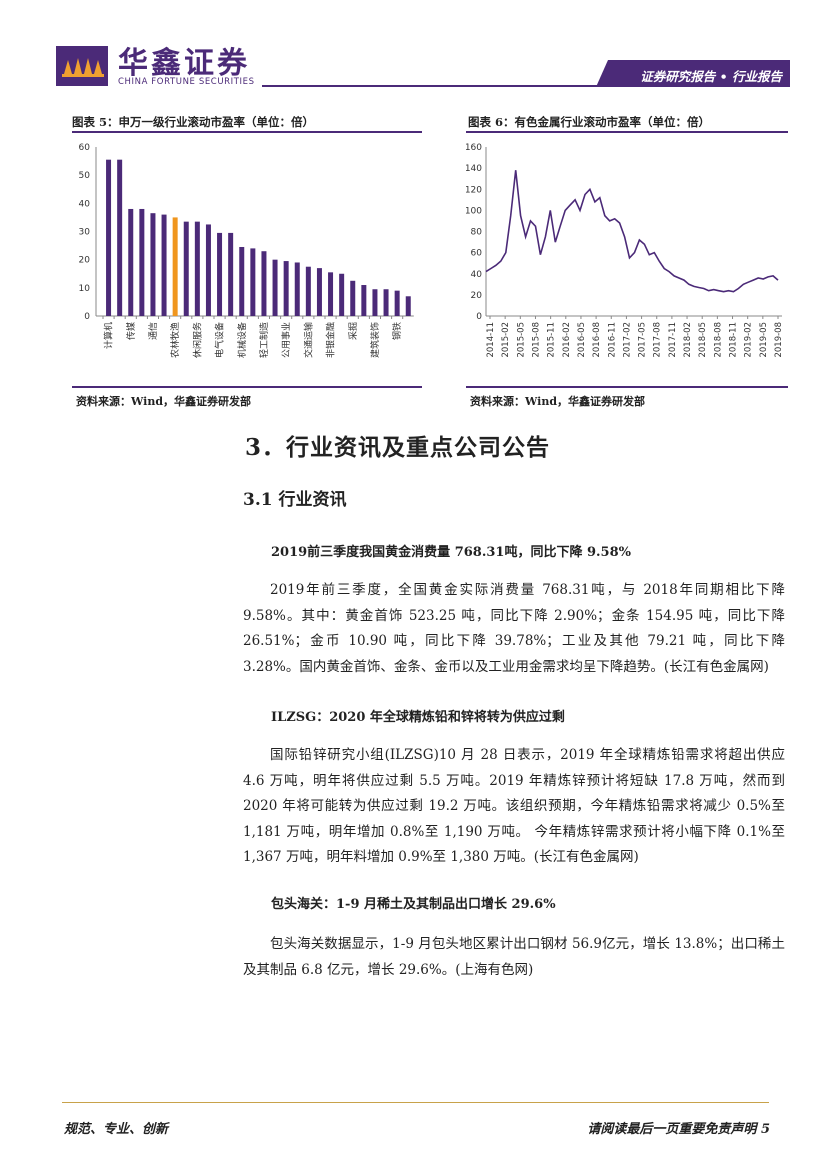 The width and height of the screenshot is (827, 1169). I want to click on category-label: 农林牧渔, so click(175, 340).